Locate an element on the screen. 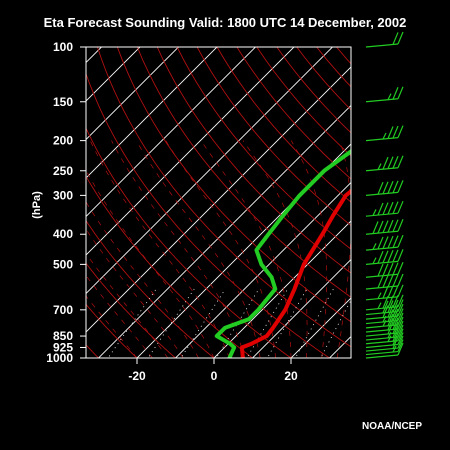 Image resolution: width=450 pixels, height=450 pixels. pressure-tick-label: 250 is located at coordinates (63, 171).